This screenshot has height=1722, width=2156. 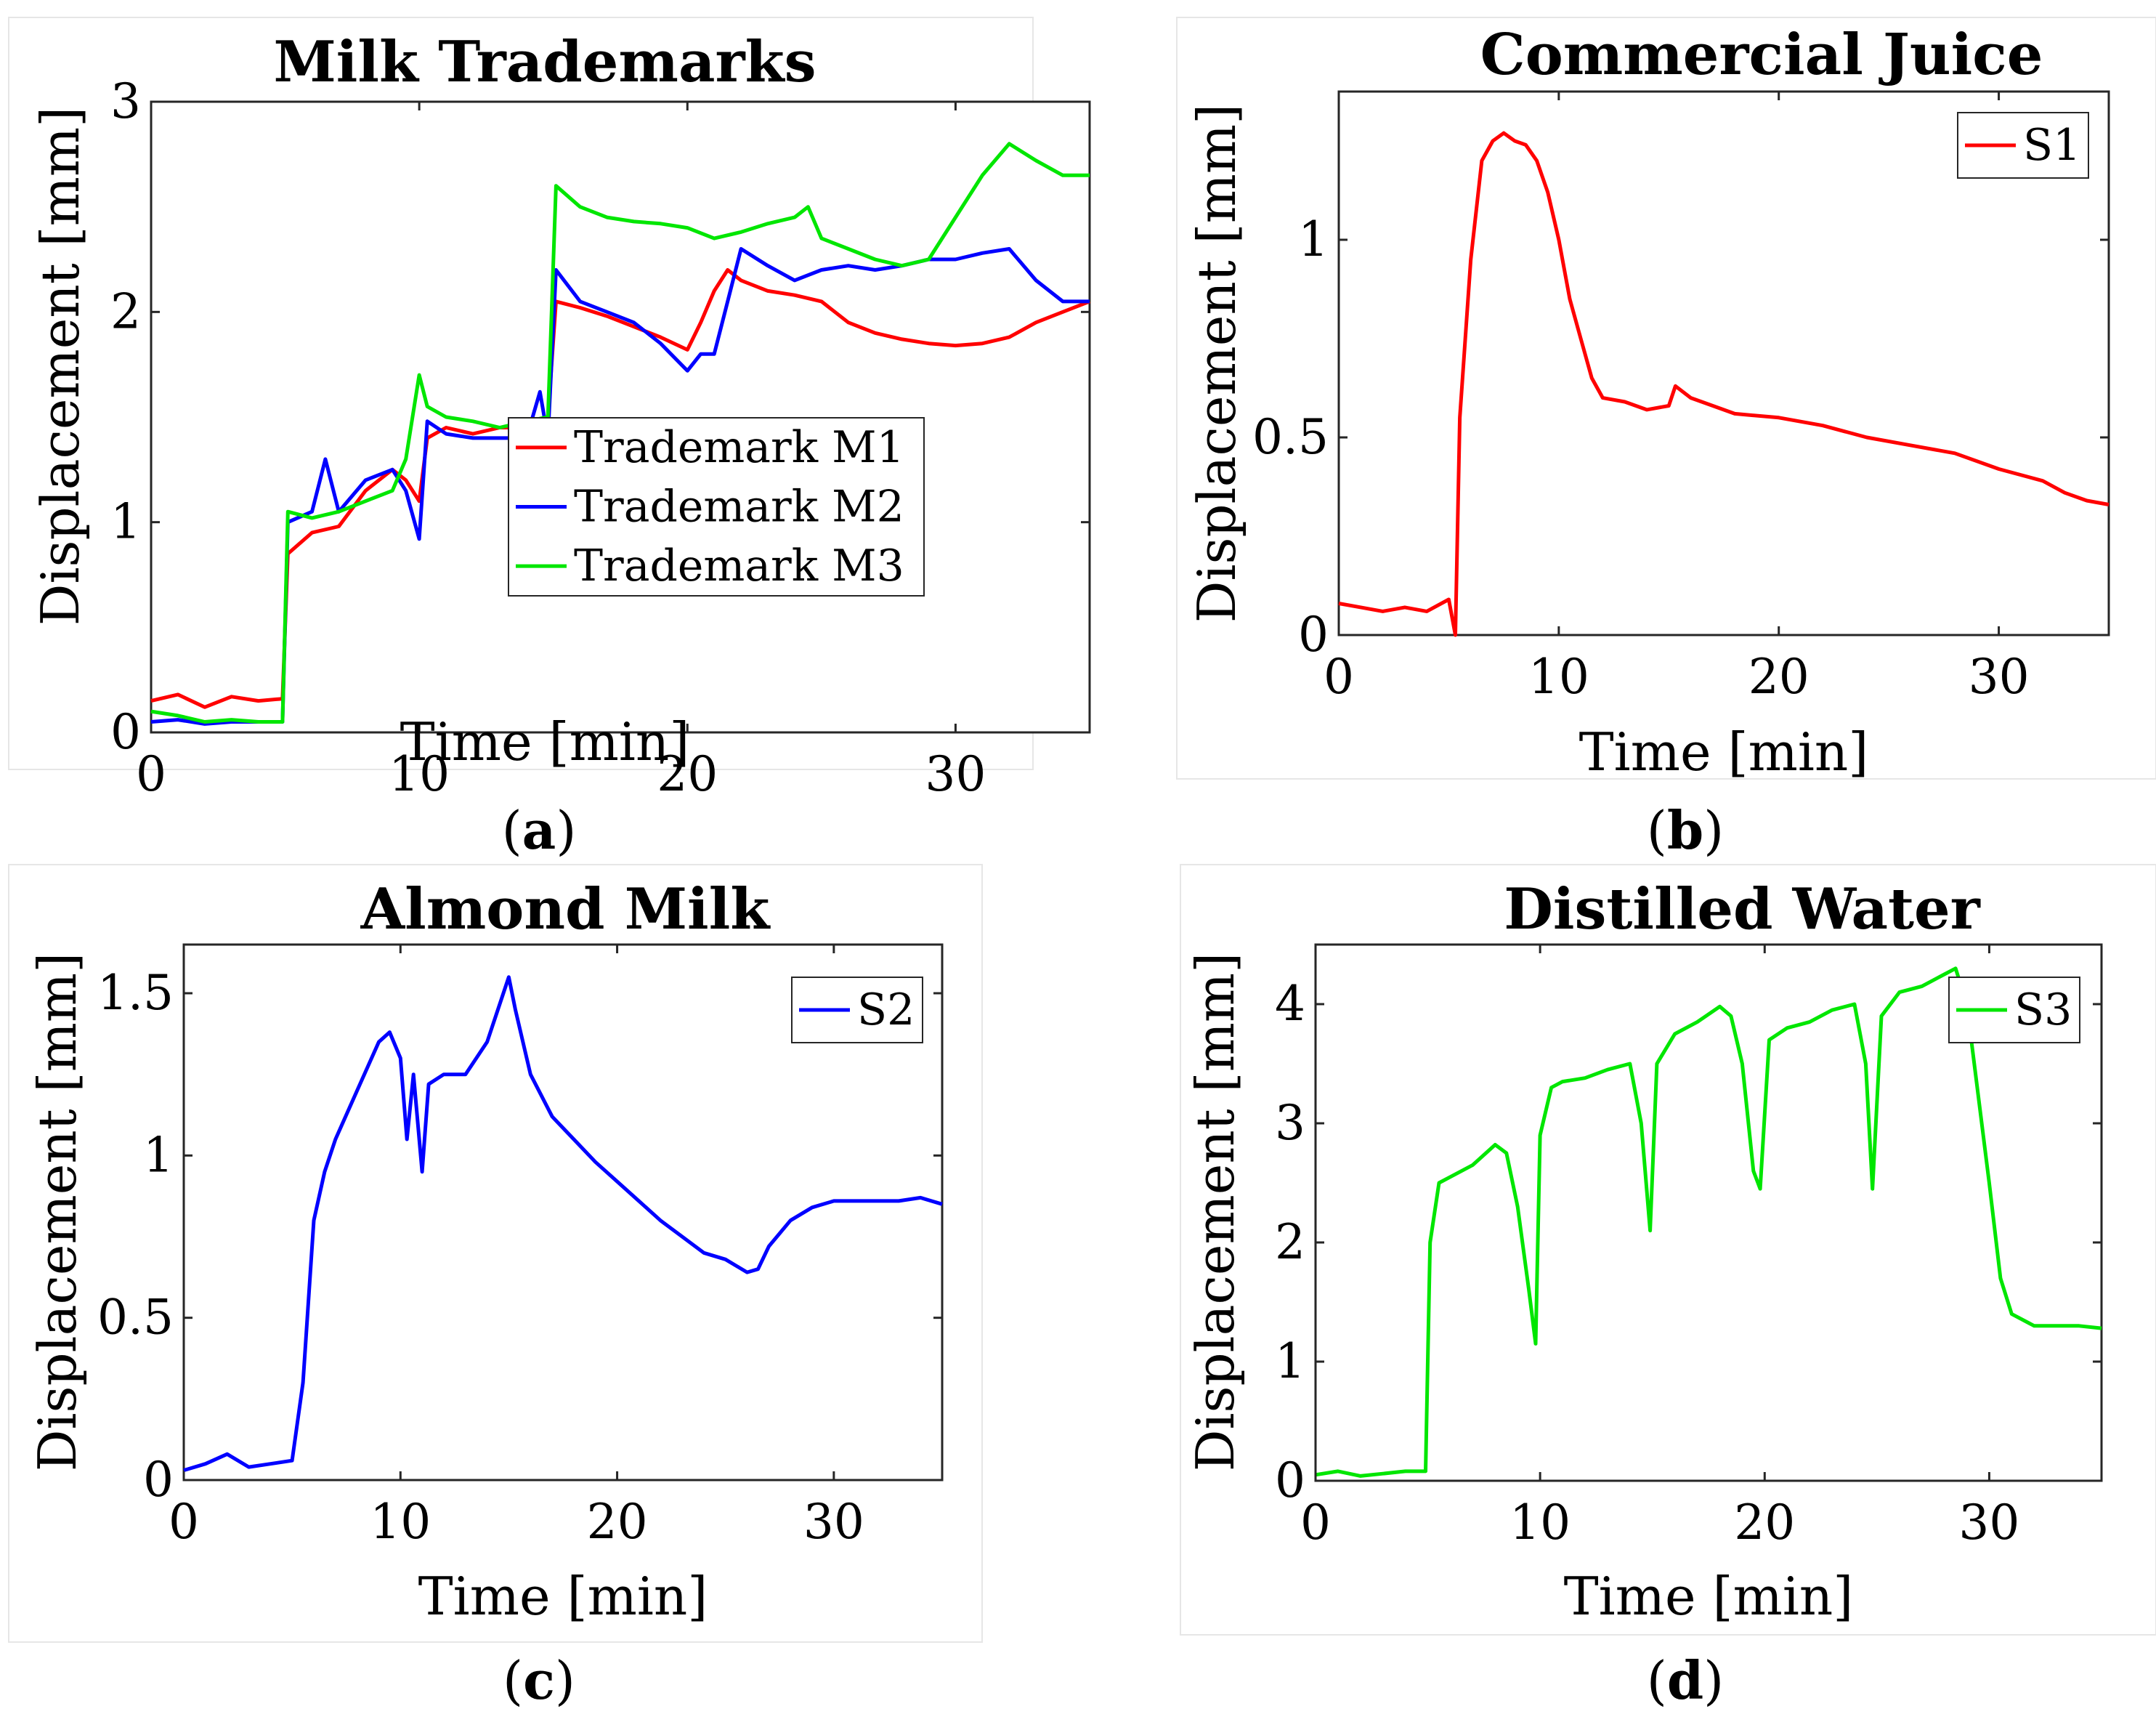 I want to click on panel-b-caption: (b), so click(x=1686, y=830).